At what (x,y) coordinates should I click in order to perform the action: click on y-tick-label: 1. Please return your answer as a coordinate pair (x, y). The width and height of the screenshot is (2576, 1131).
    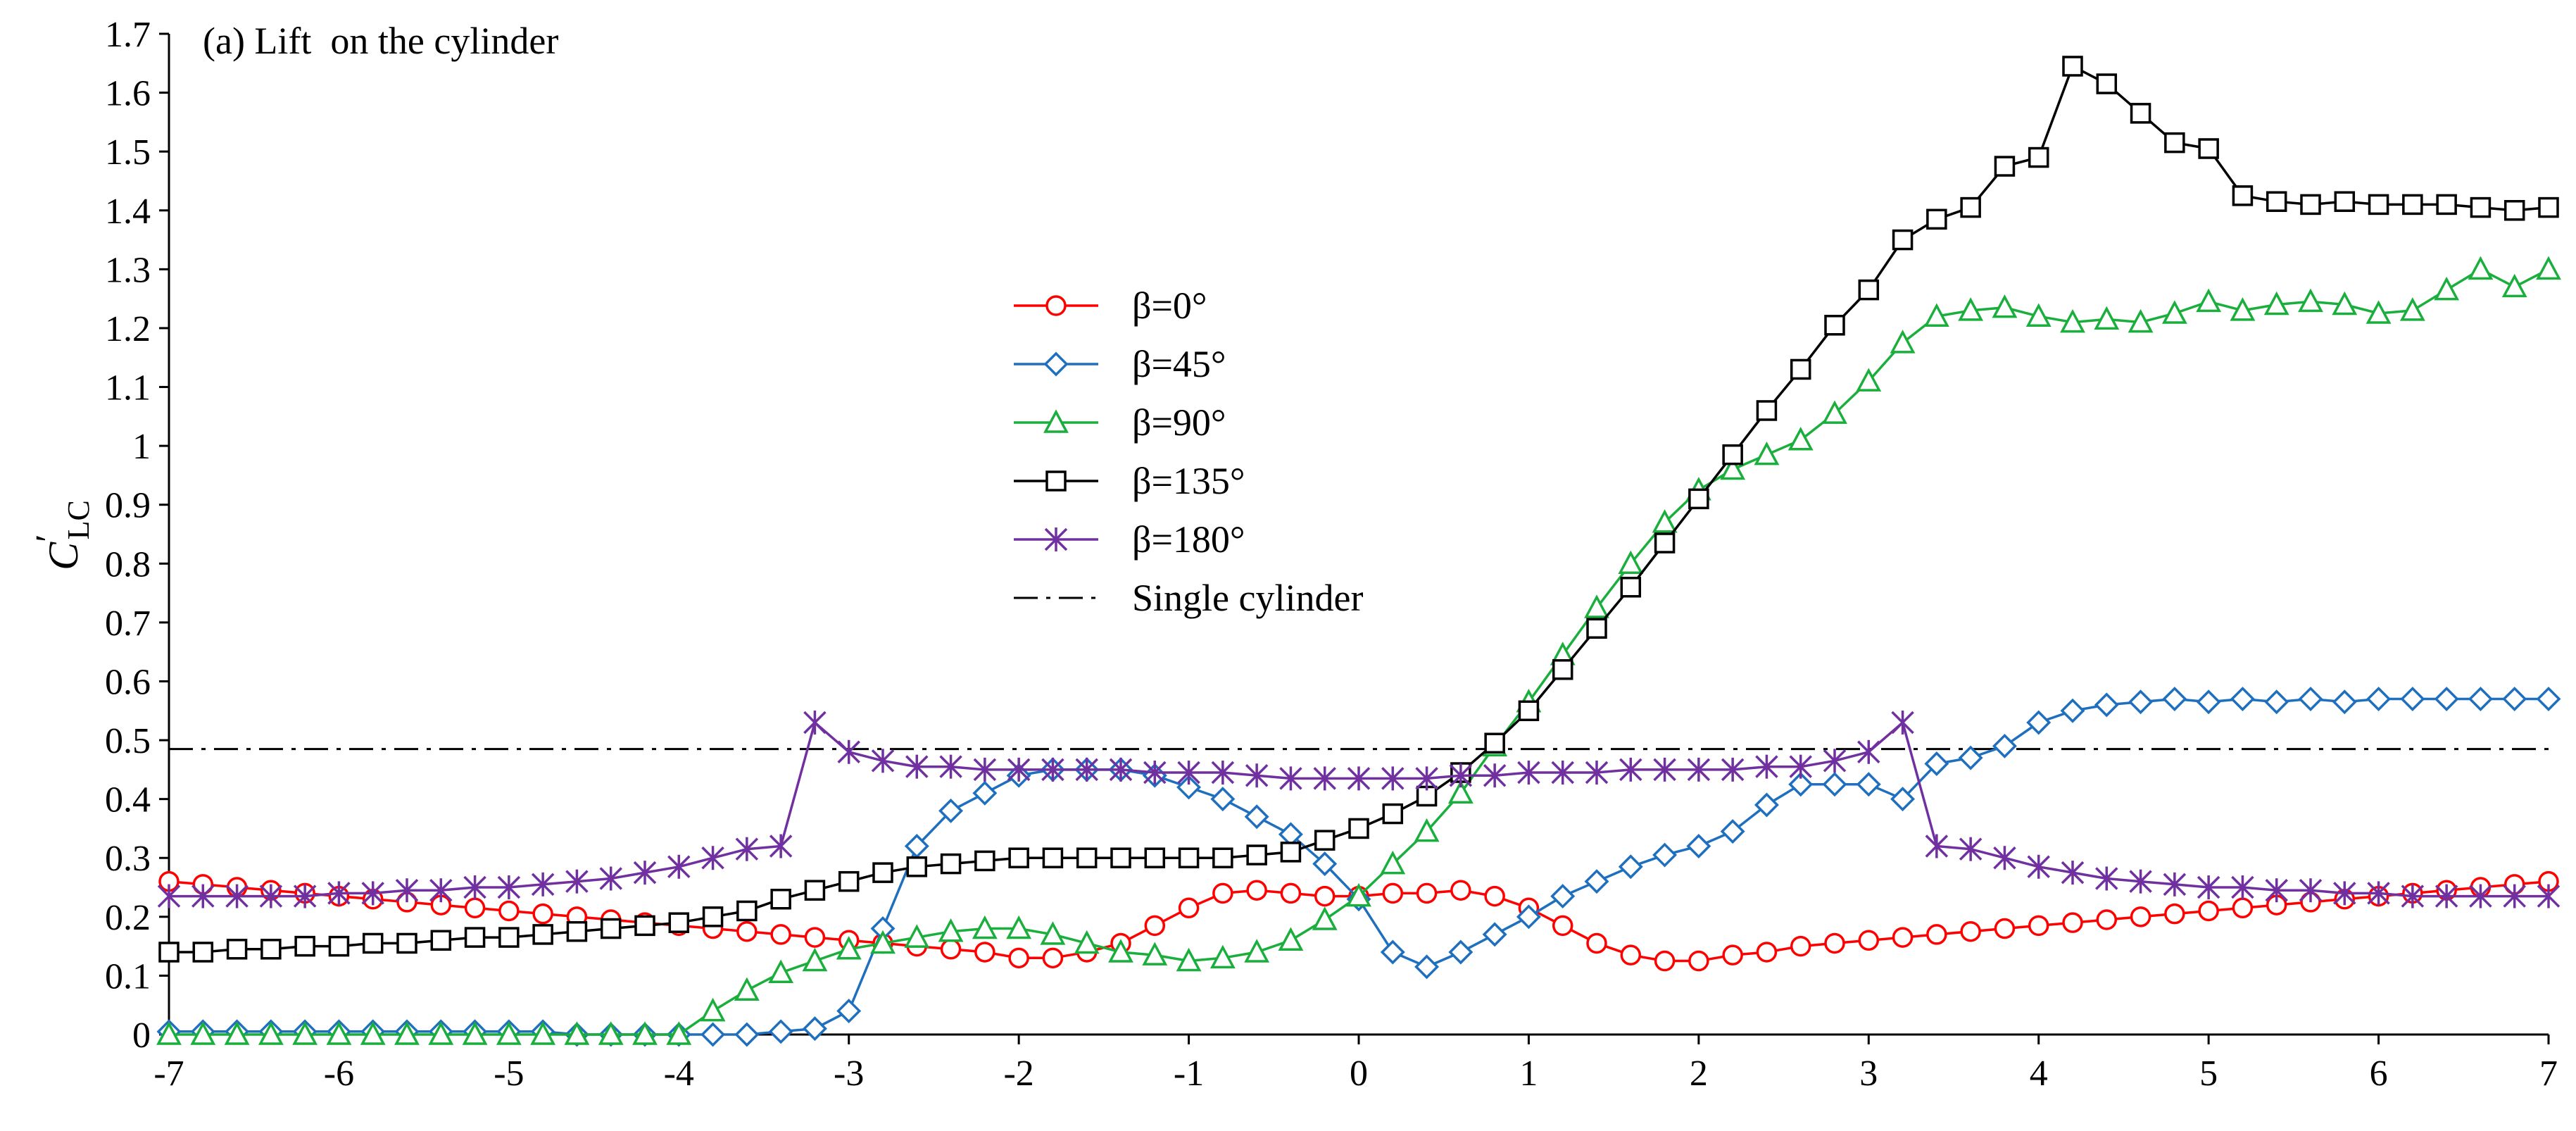
    Looking at the image, I should click on (142, 447).